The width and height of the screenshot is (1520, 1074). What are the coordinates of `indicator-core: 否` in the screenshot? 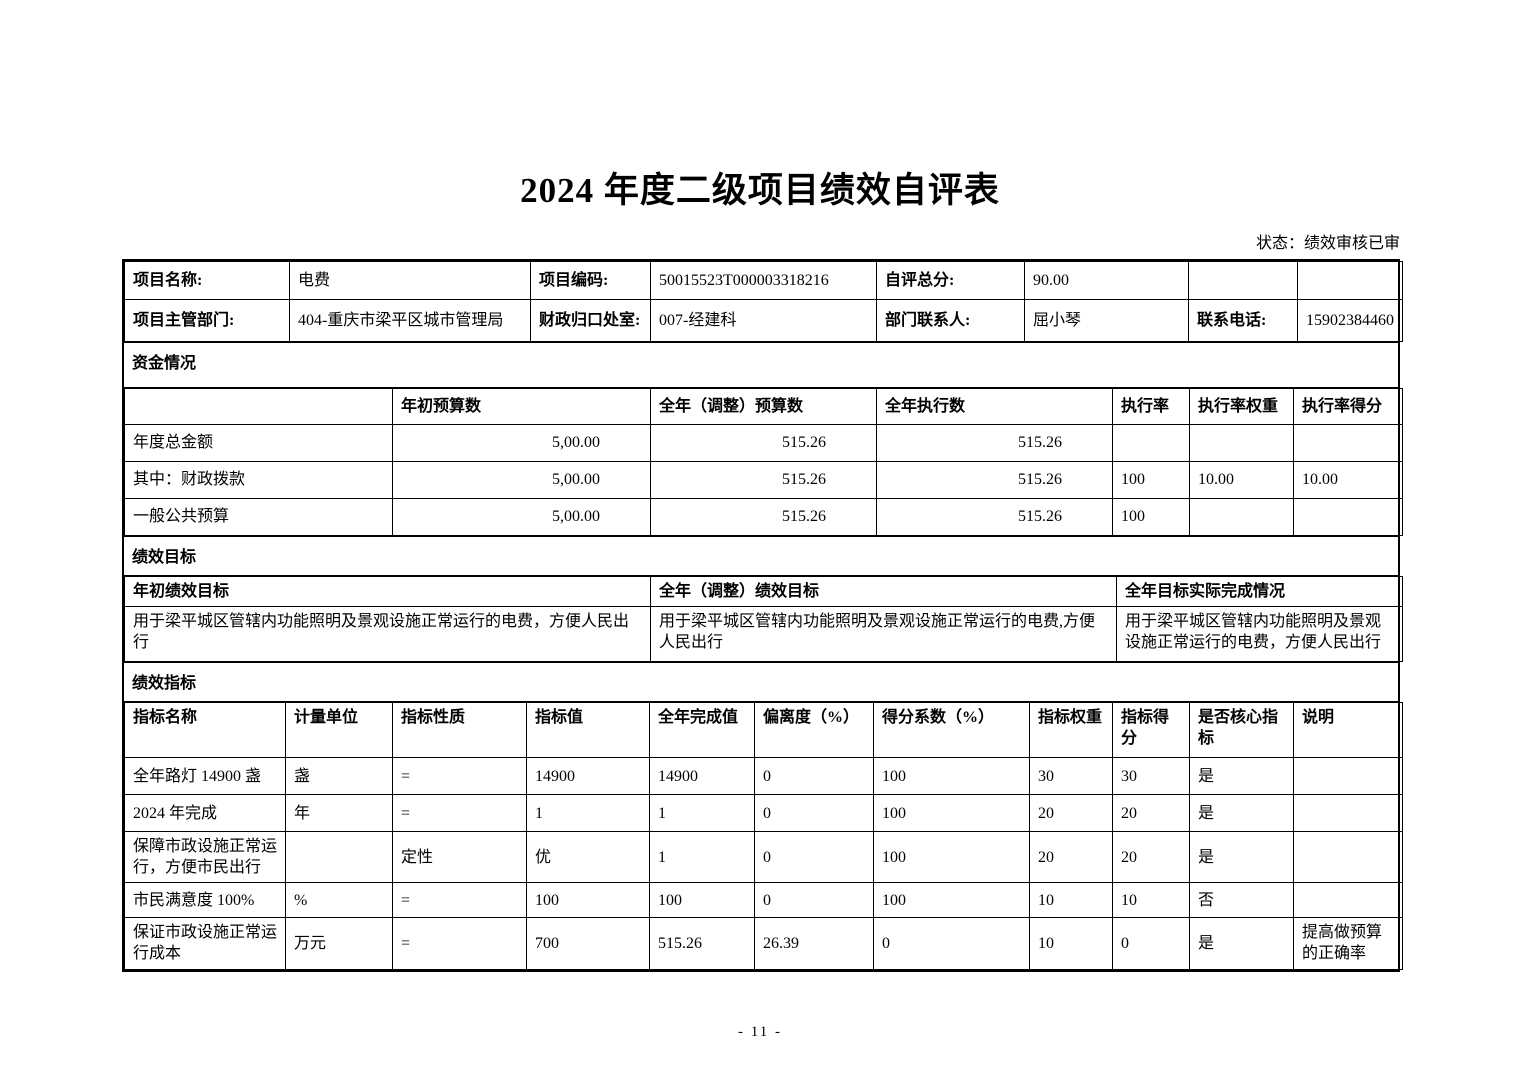 It's located at (1241, 900).